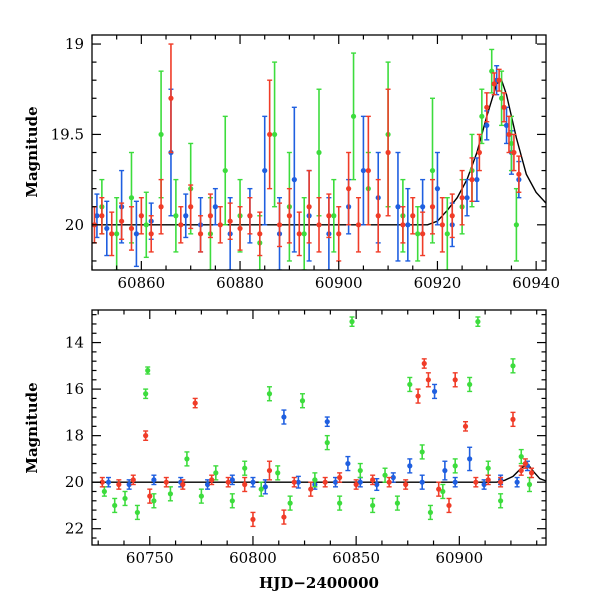 This screenshot has height=600, width=600. Describe the element at coordinates (240, 283) in the screenshot. I see `x-tick-label: 60880` at that location.